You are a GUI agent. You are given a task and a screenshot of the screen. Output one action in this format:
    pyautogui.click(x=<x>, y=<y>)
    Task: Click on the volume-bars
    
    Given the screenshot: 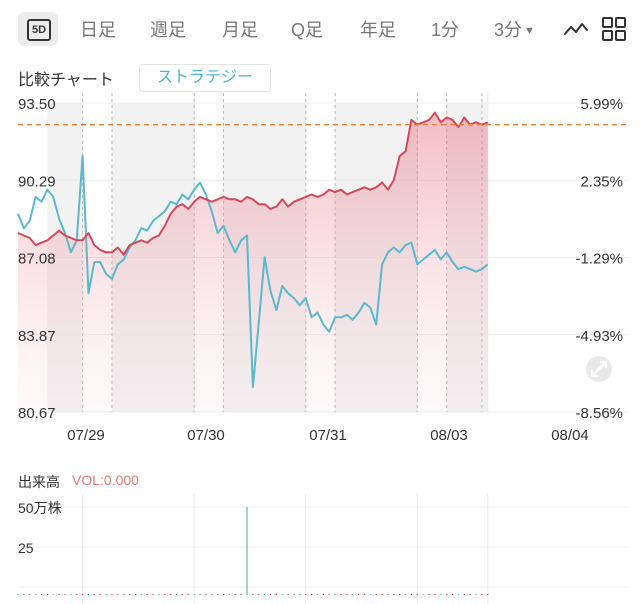 What is the action you would take?
    pyautogui.click(x=253, y=551)
    